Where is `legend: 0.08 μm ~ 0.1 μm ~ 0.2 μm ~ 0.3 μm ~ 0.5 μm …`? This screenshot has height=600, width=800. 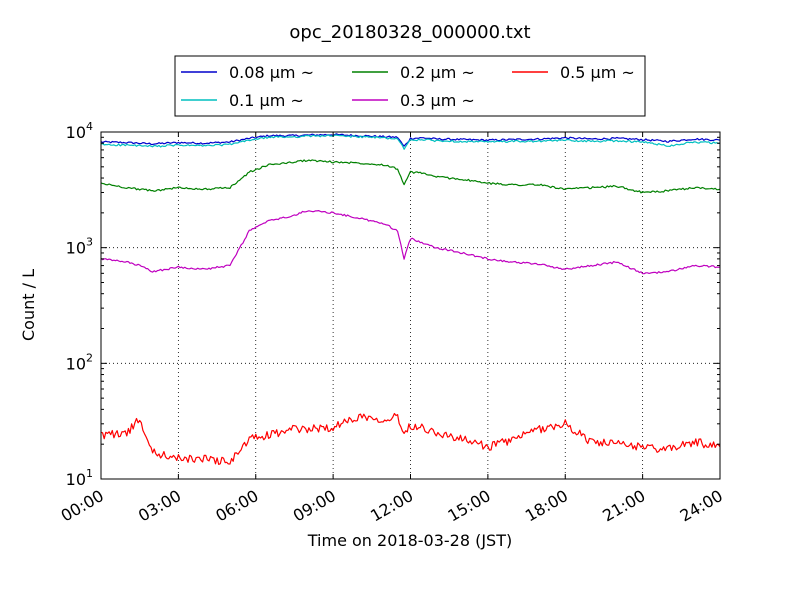
legend: 0.08 μm ~ 0.1 μm ~ 0.2 μm ~ 0.3 μm ~ 0.5 μm … is located at coordinates (410, 86).